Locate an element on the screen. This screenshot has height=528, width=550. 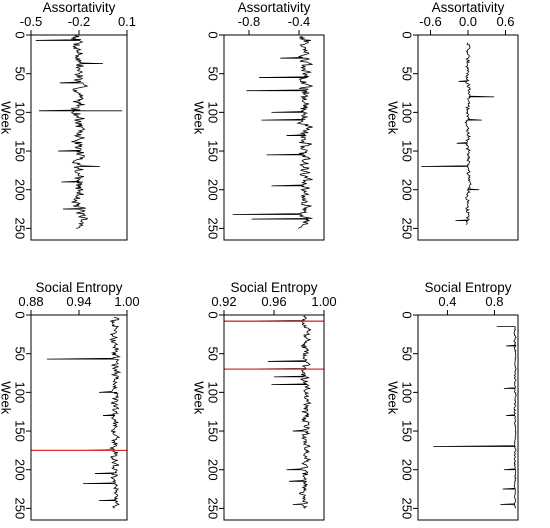
x-tick-label: 0.0 is located at coordinates (468, 21).